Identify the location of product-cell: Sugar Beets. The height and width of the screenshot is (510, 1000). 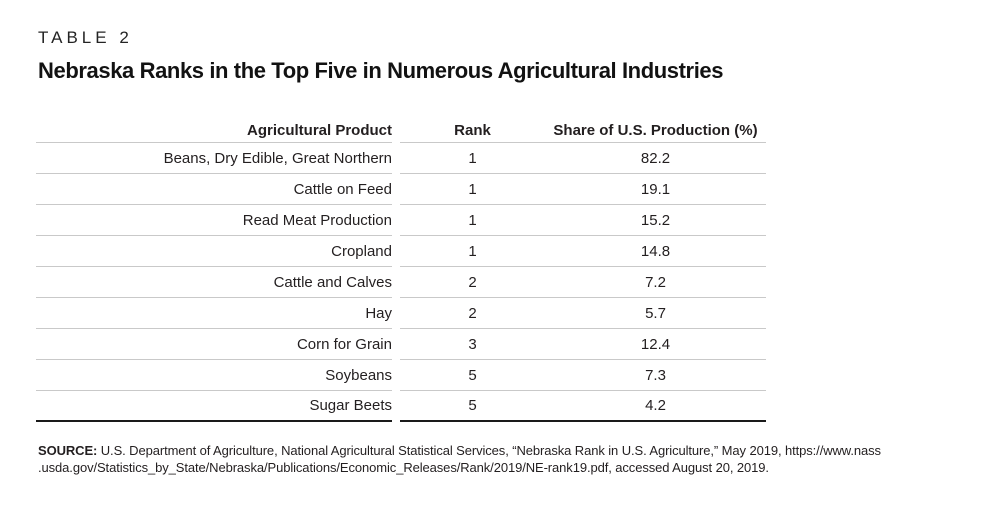
(350, 405).